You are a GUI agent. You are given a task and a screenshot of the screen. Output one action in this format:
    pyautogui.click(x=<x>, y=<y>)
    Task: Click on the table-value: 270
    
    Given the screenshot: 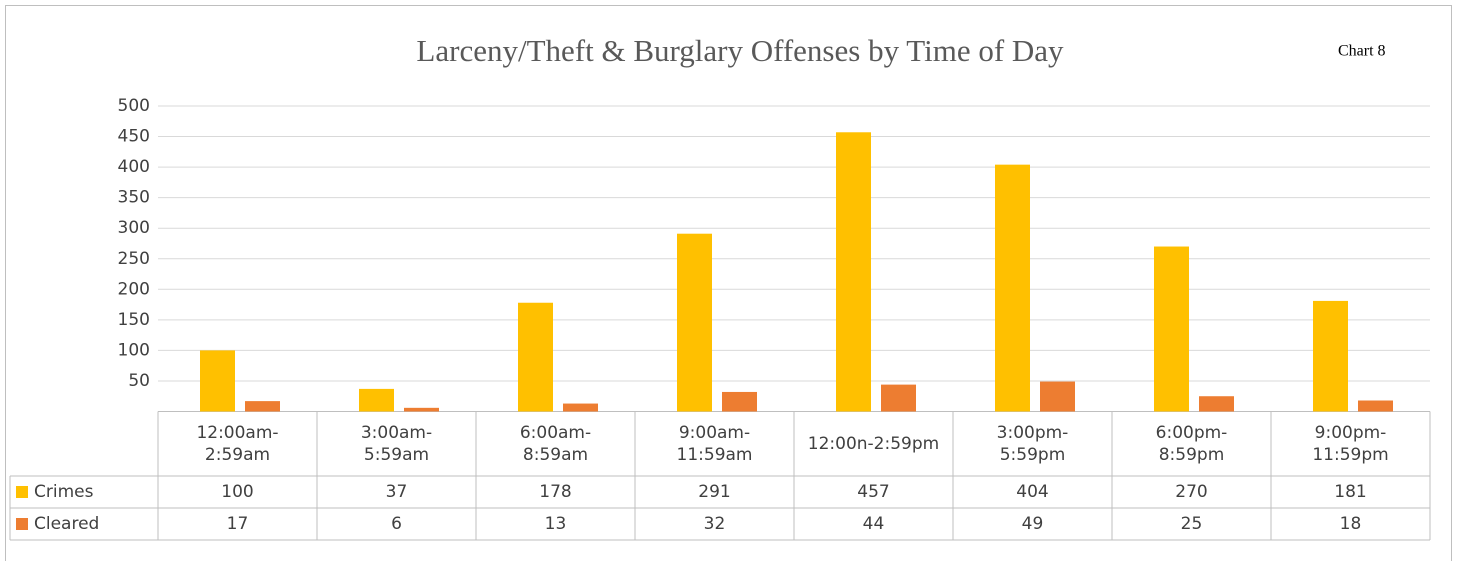 What is the action you would take?
    pyautogui.click(x=1191, y=492)
    